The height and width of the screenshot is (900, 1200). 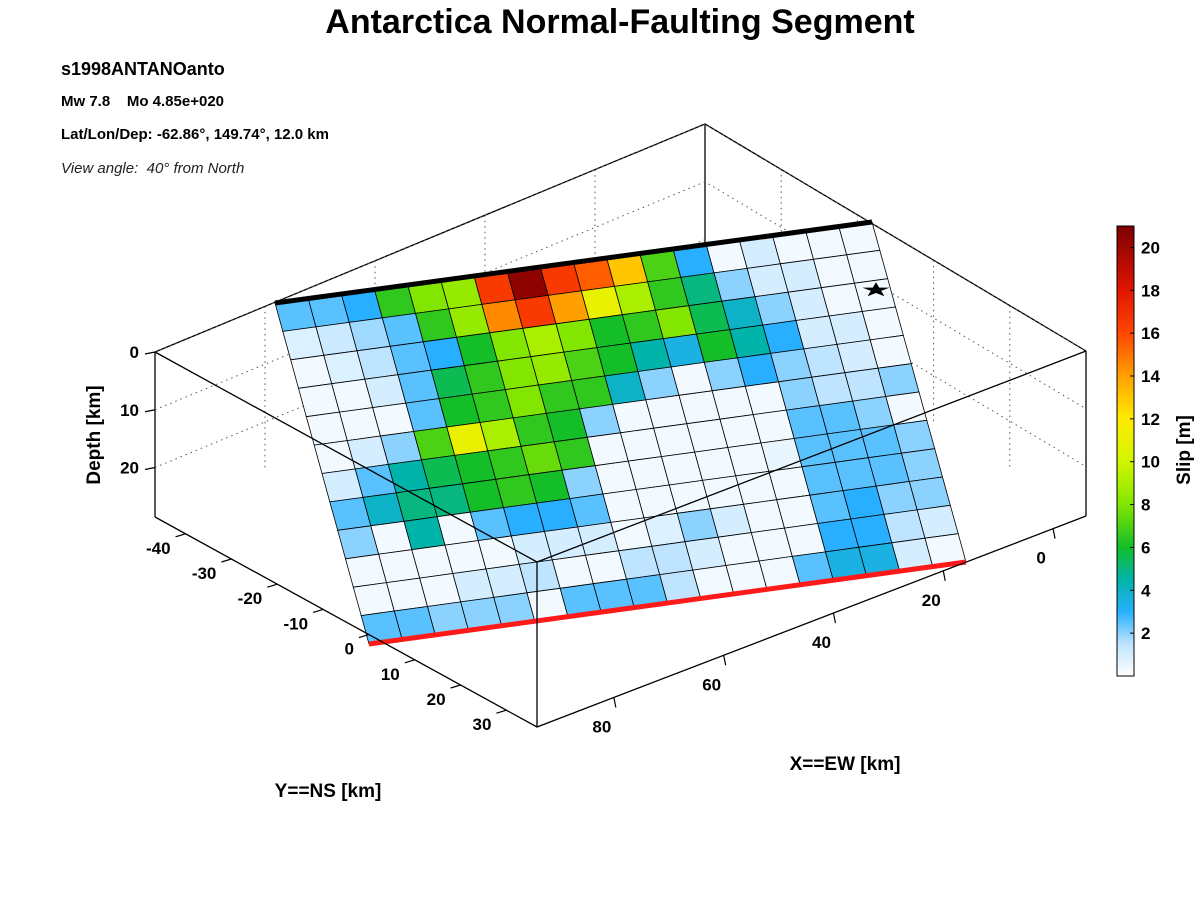 What do you see at coordinates (348, 649) in the screenshot?
I see `y-tick-label: 0` at bounding box center [348, 649].